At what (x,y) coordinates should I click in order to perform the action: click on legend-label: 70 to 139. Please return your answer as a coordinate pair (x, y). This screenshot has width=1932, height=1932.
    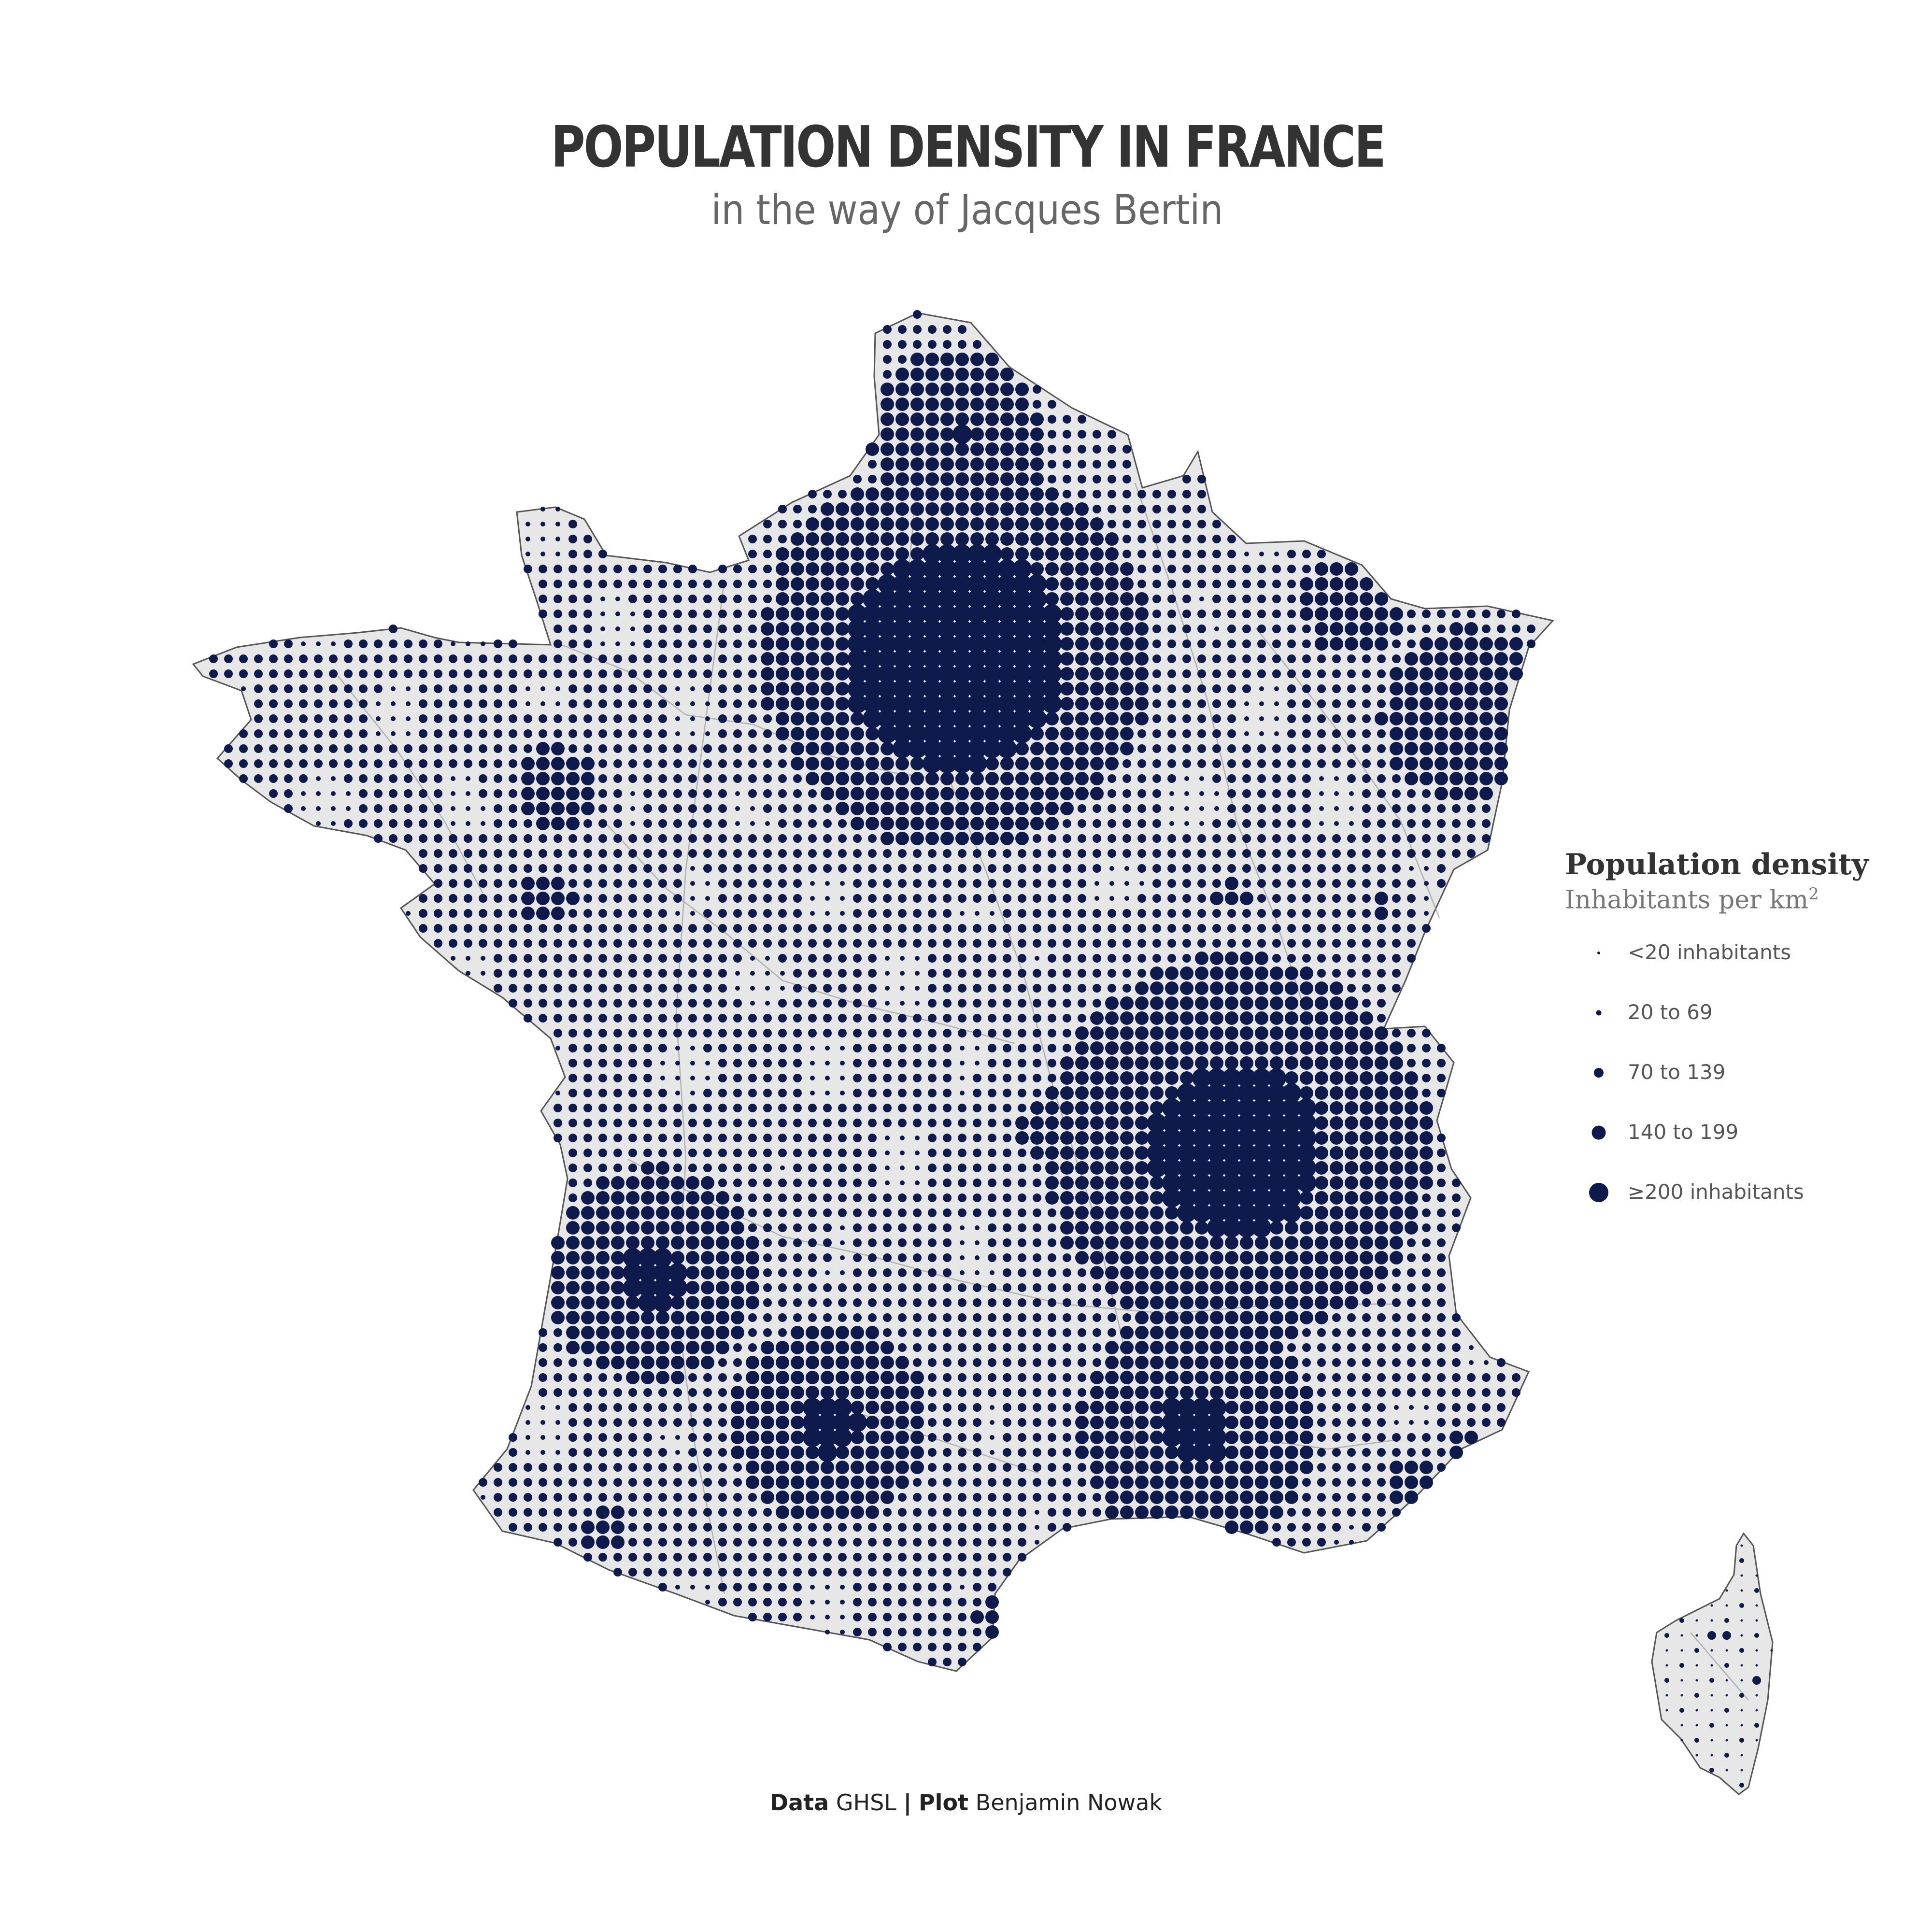
    Looking at the image, I should click on (1677, 1072).